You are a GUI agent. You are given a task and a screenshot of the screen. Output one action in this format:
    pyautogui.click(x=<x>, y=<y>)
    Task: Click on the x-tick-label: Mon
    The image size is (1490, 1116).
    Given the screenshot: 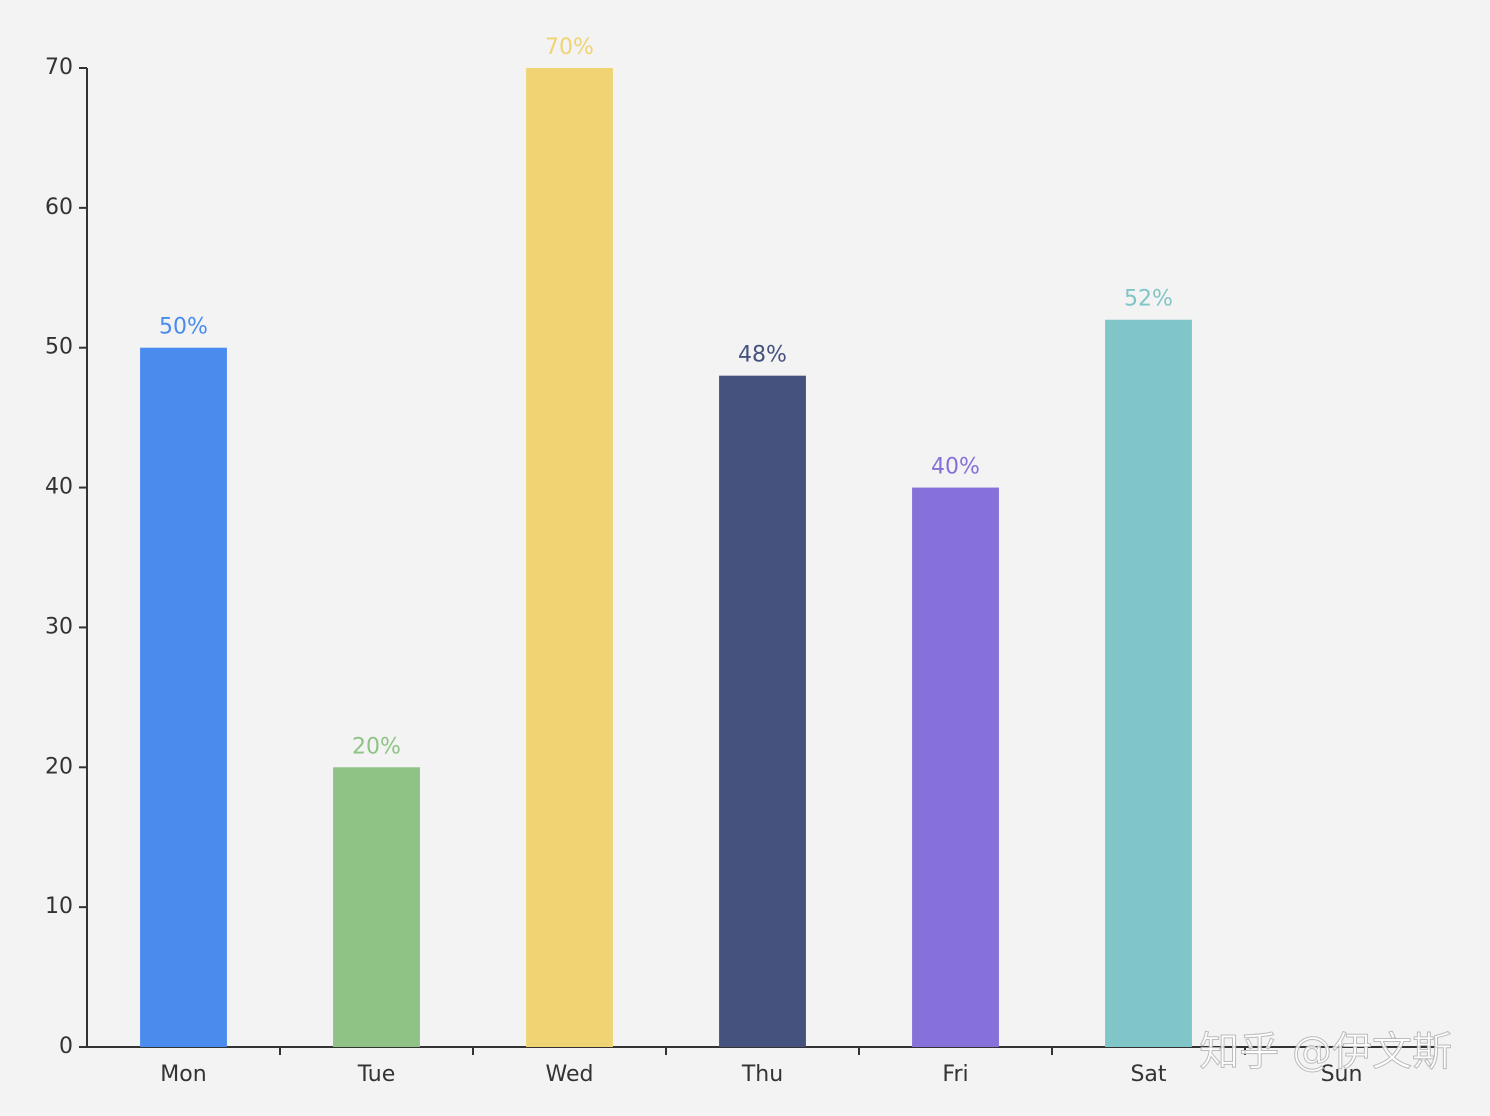 What is the action you would take?
    pyautogui.click(x=183, y=1074)
    